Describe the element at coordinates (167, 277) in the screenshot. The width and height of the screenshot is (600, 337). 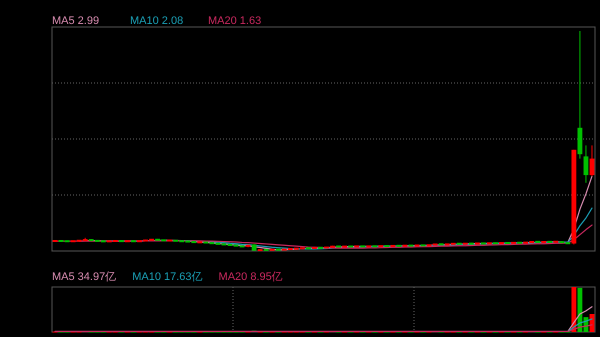
I see `text: MA10 17.63亿` at that location.